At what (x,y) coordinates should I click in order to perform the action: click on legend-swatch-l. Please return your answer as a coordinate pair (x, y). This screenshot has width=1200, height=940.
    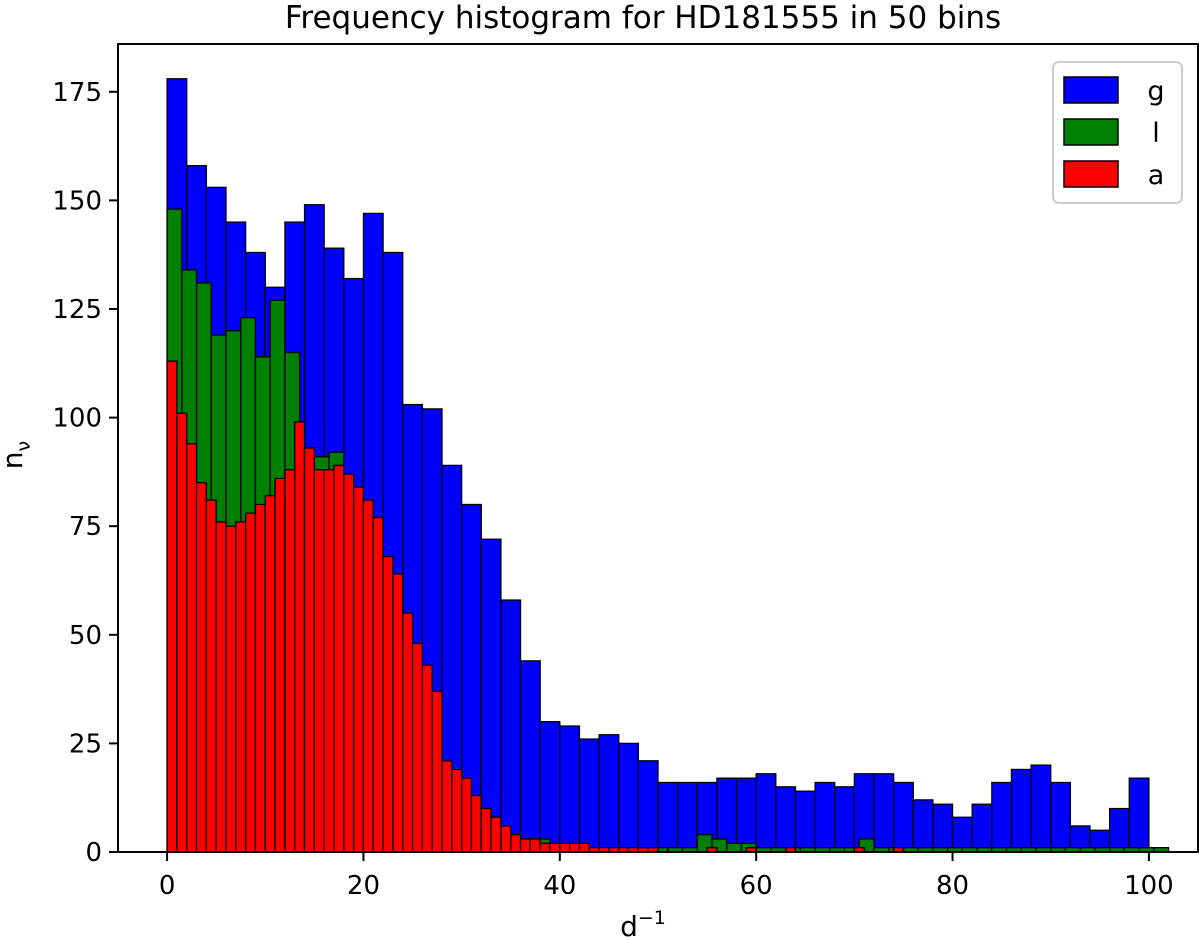
    Looking at the image, I should click on (1091, 132).